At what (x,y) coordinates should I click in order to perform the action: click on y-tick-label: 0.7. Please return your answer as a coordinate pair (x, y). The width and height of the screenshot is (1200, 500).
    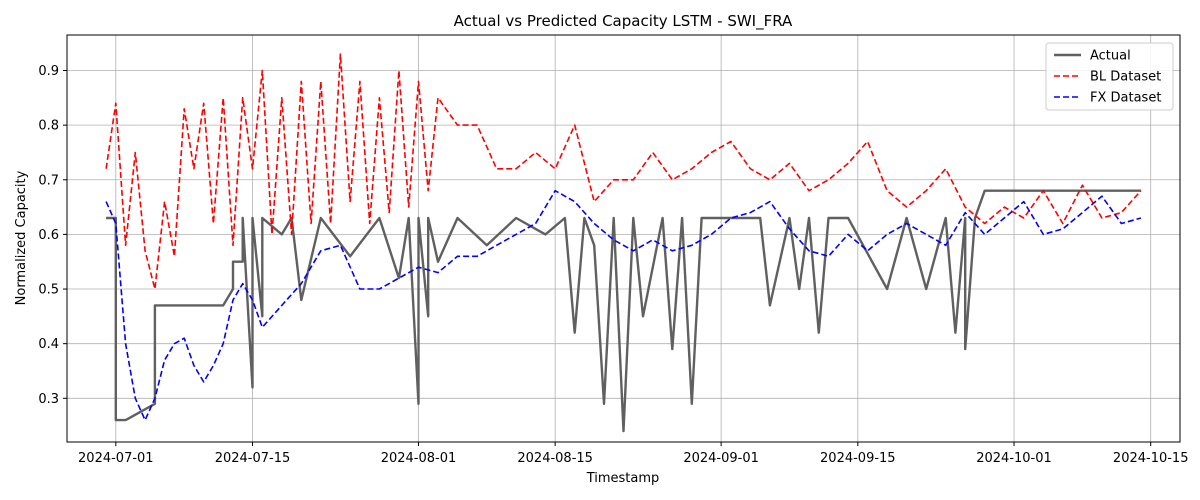
    Looking at the image, I should click on (48, 180).